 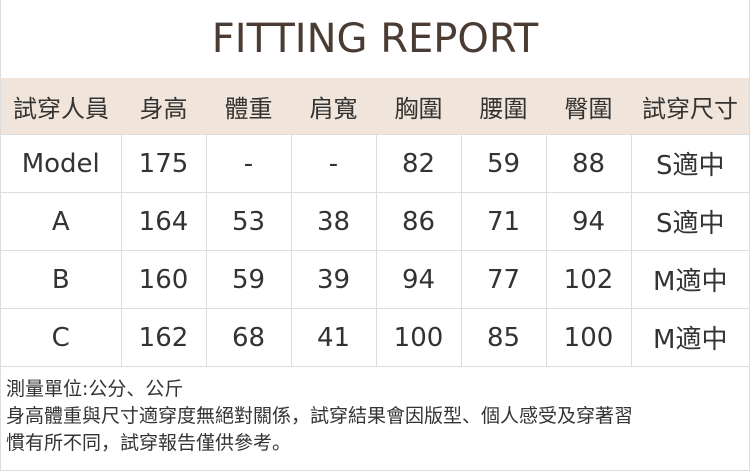 I want to click on table-cell: A, so click(x=61, y=221).